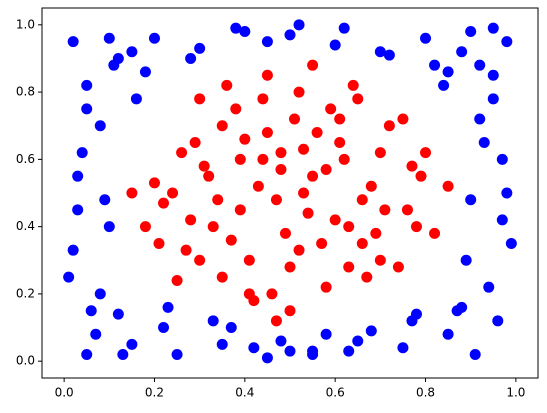  Describe the element at coordinates (515, 393) in the screenshot. I see `x-tick-label: 1.0` at that location.